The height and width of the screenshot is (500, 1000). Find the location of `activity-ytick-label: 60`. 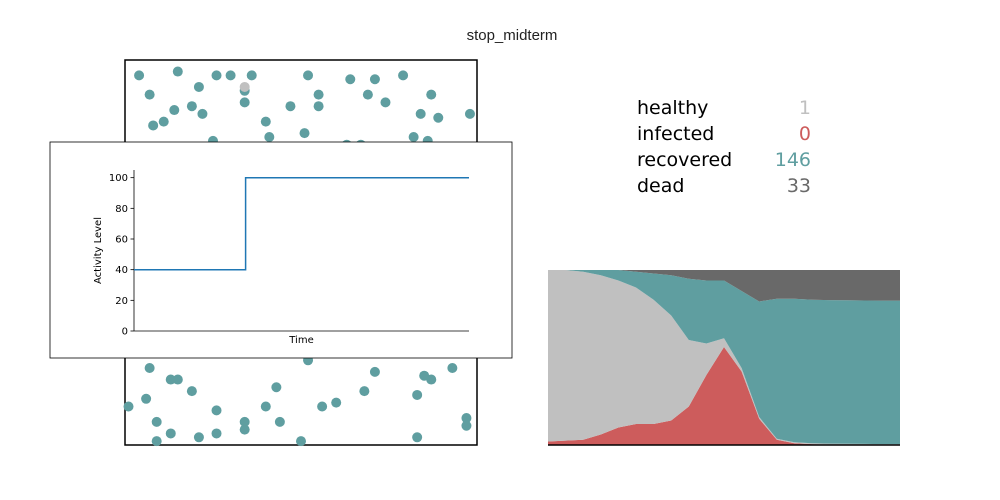

activity-ytick-label: 60 is located at coordinates (121, 240).